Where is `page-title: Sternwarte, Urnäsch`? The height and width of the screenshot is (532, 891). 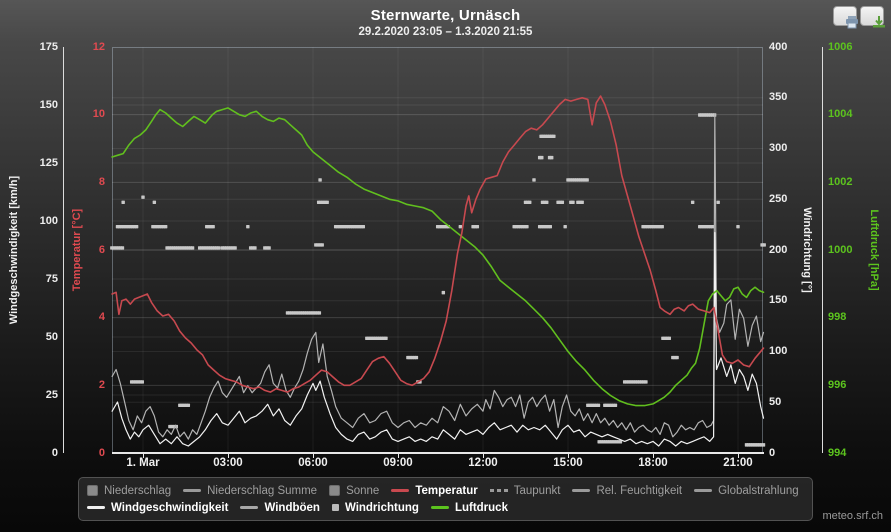 page-title: Sternwarte, Urnäsch is located at coordinates (445, 15).